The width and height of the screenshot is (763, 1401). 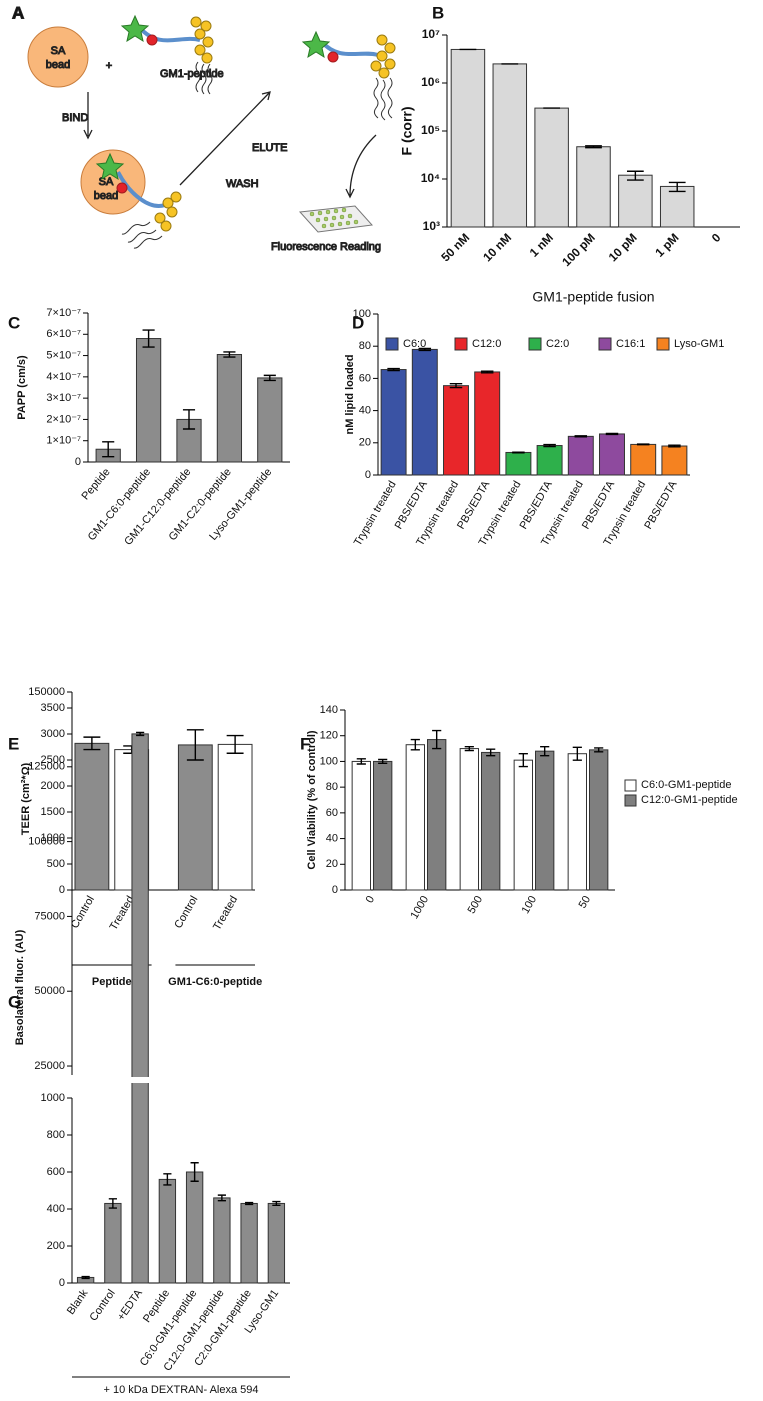 What do you see at coordinates (329, 736) in the screenshot?
I see `y-tick-label: 120` at bounding box center [329, 736].